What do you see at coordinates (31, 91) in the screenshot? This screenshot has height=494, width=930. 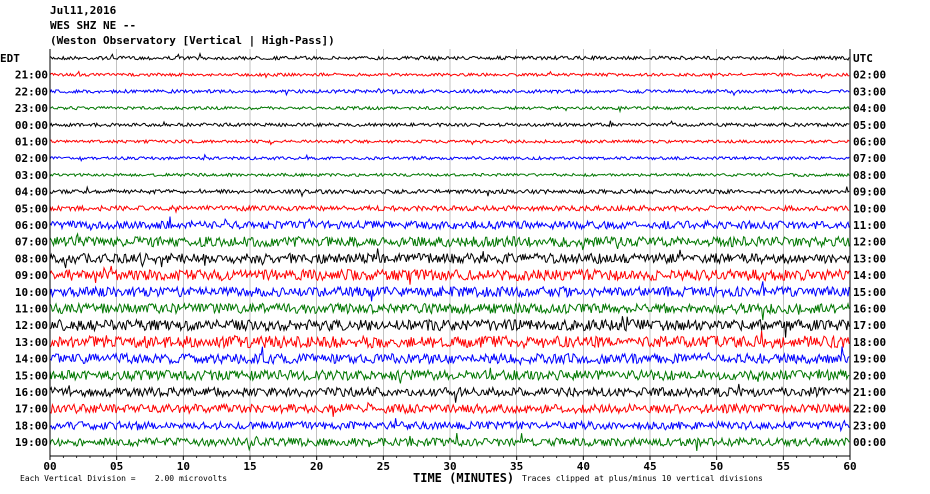 I see `row-label-local: 22:00` at bounding box center [31, 91].